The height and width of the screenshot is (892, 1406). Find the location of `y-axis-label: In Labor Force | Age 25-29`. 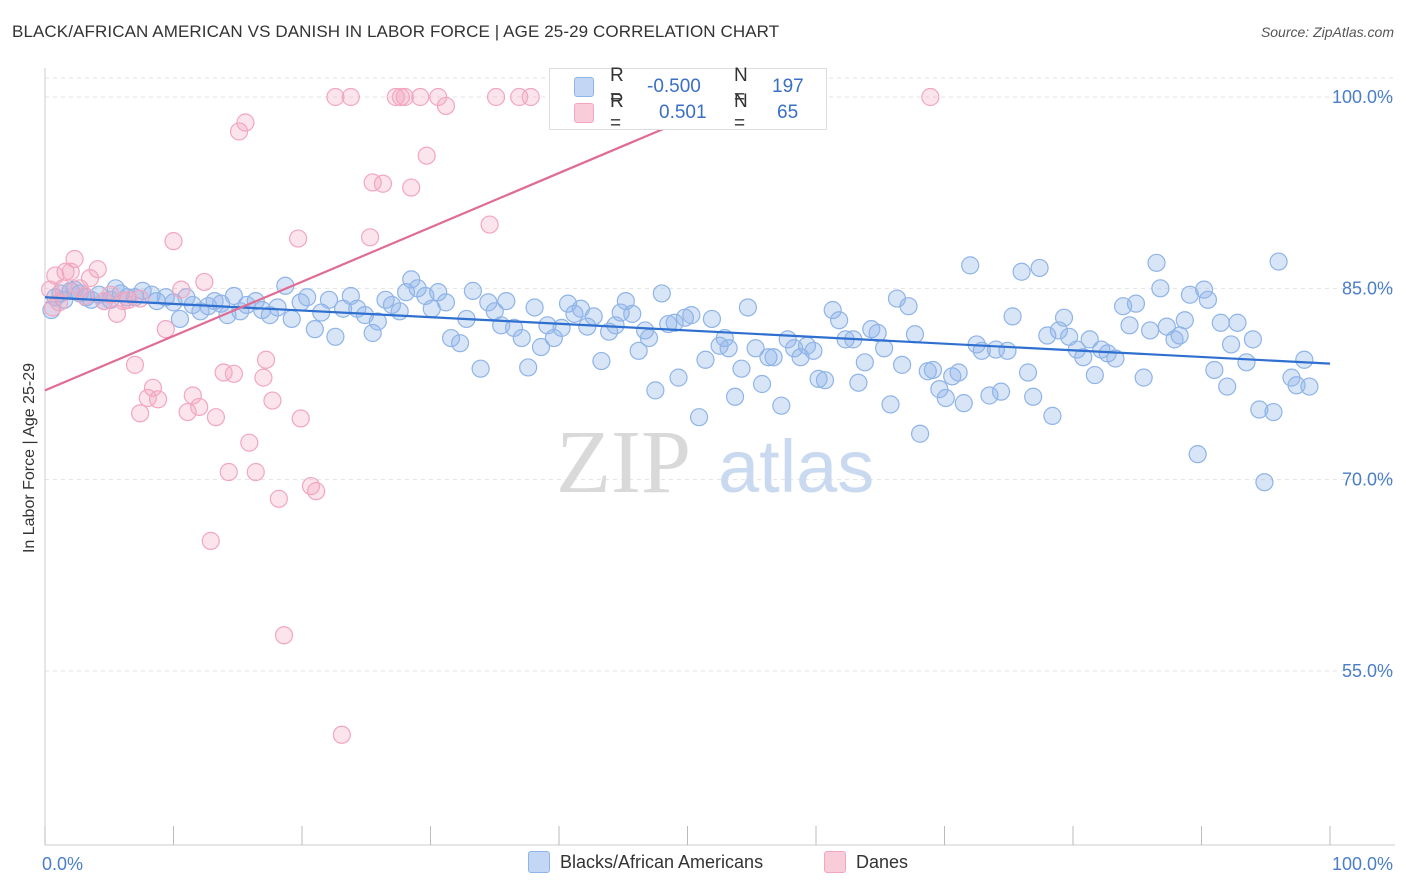

y-axis-label: In Labor Force | Age 25-29 is located at coordinates (29, 458).